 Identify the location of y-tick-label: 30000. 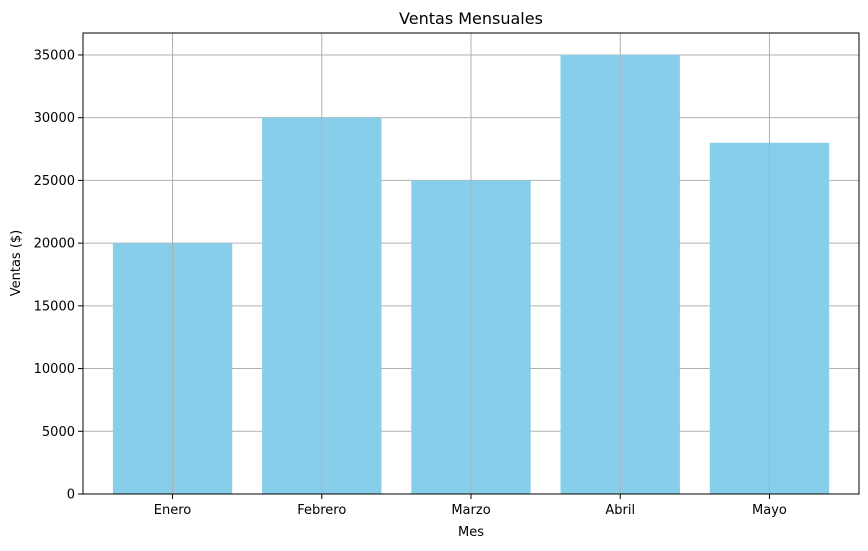
(54, 118).